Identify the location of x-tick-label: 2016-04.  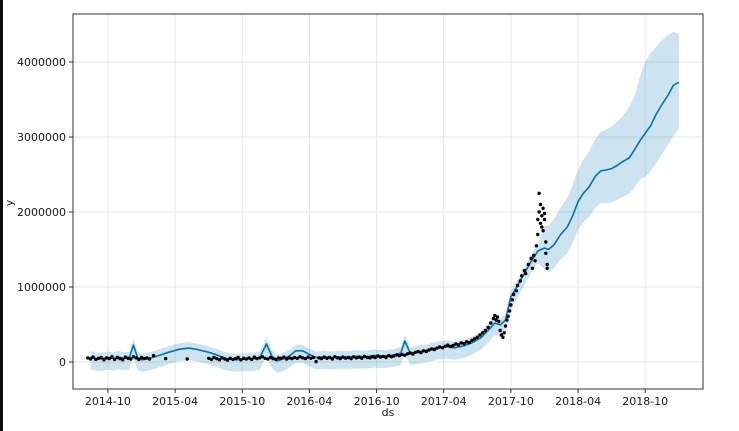
(309, 401).